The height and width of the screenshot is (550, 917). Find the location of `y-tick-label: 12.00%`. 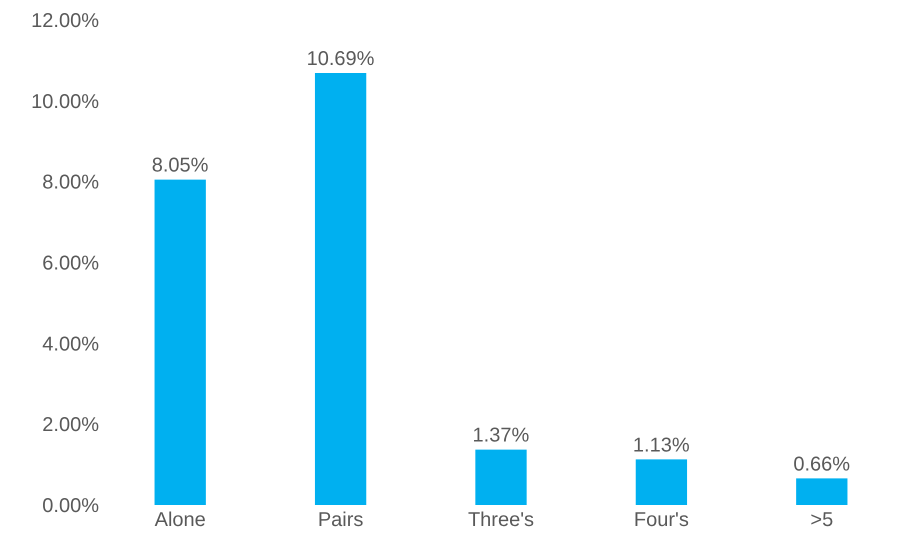

y-tick-label: 12.00% is located at coordinates (65, 21).